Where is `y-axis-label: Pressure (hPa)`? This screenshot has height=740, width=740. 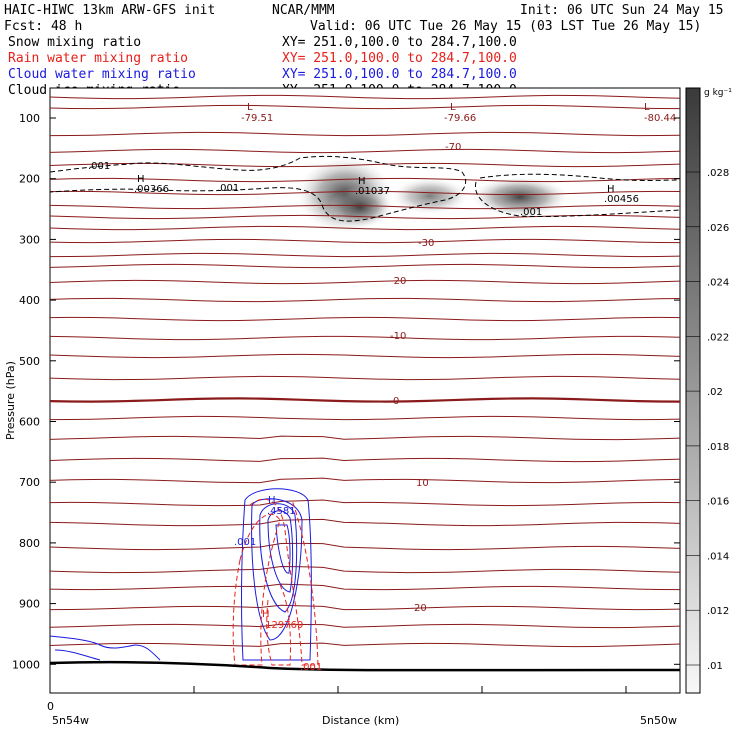 y-axis-label: Pressure (hPa) is located at coordinates (10, 400).